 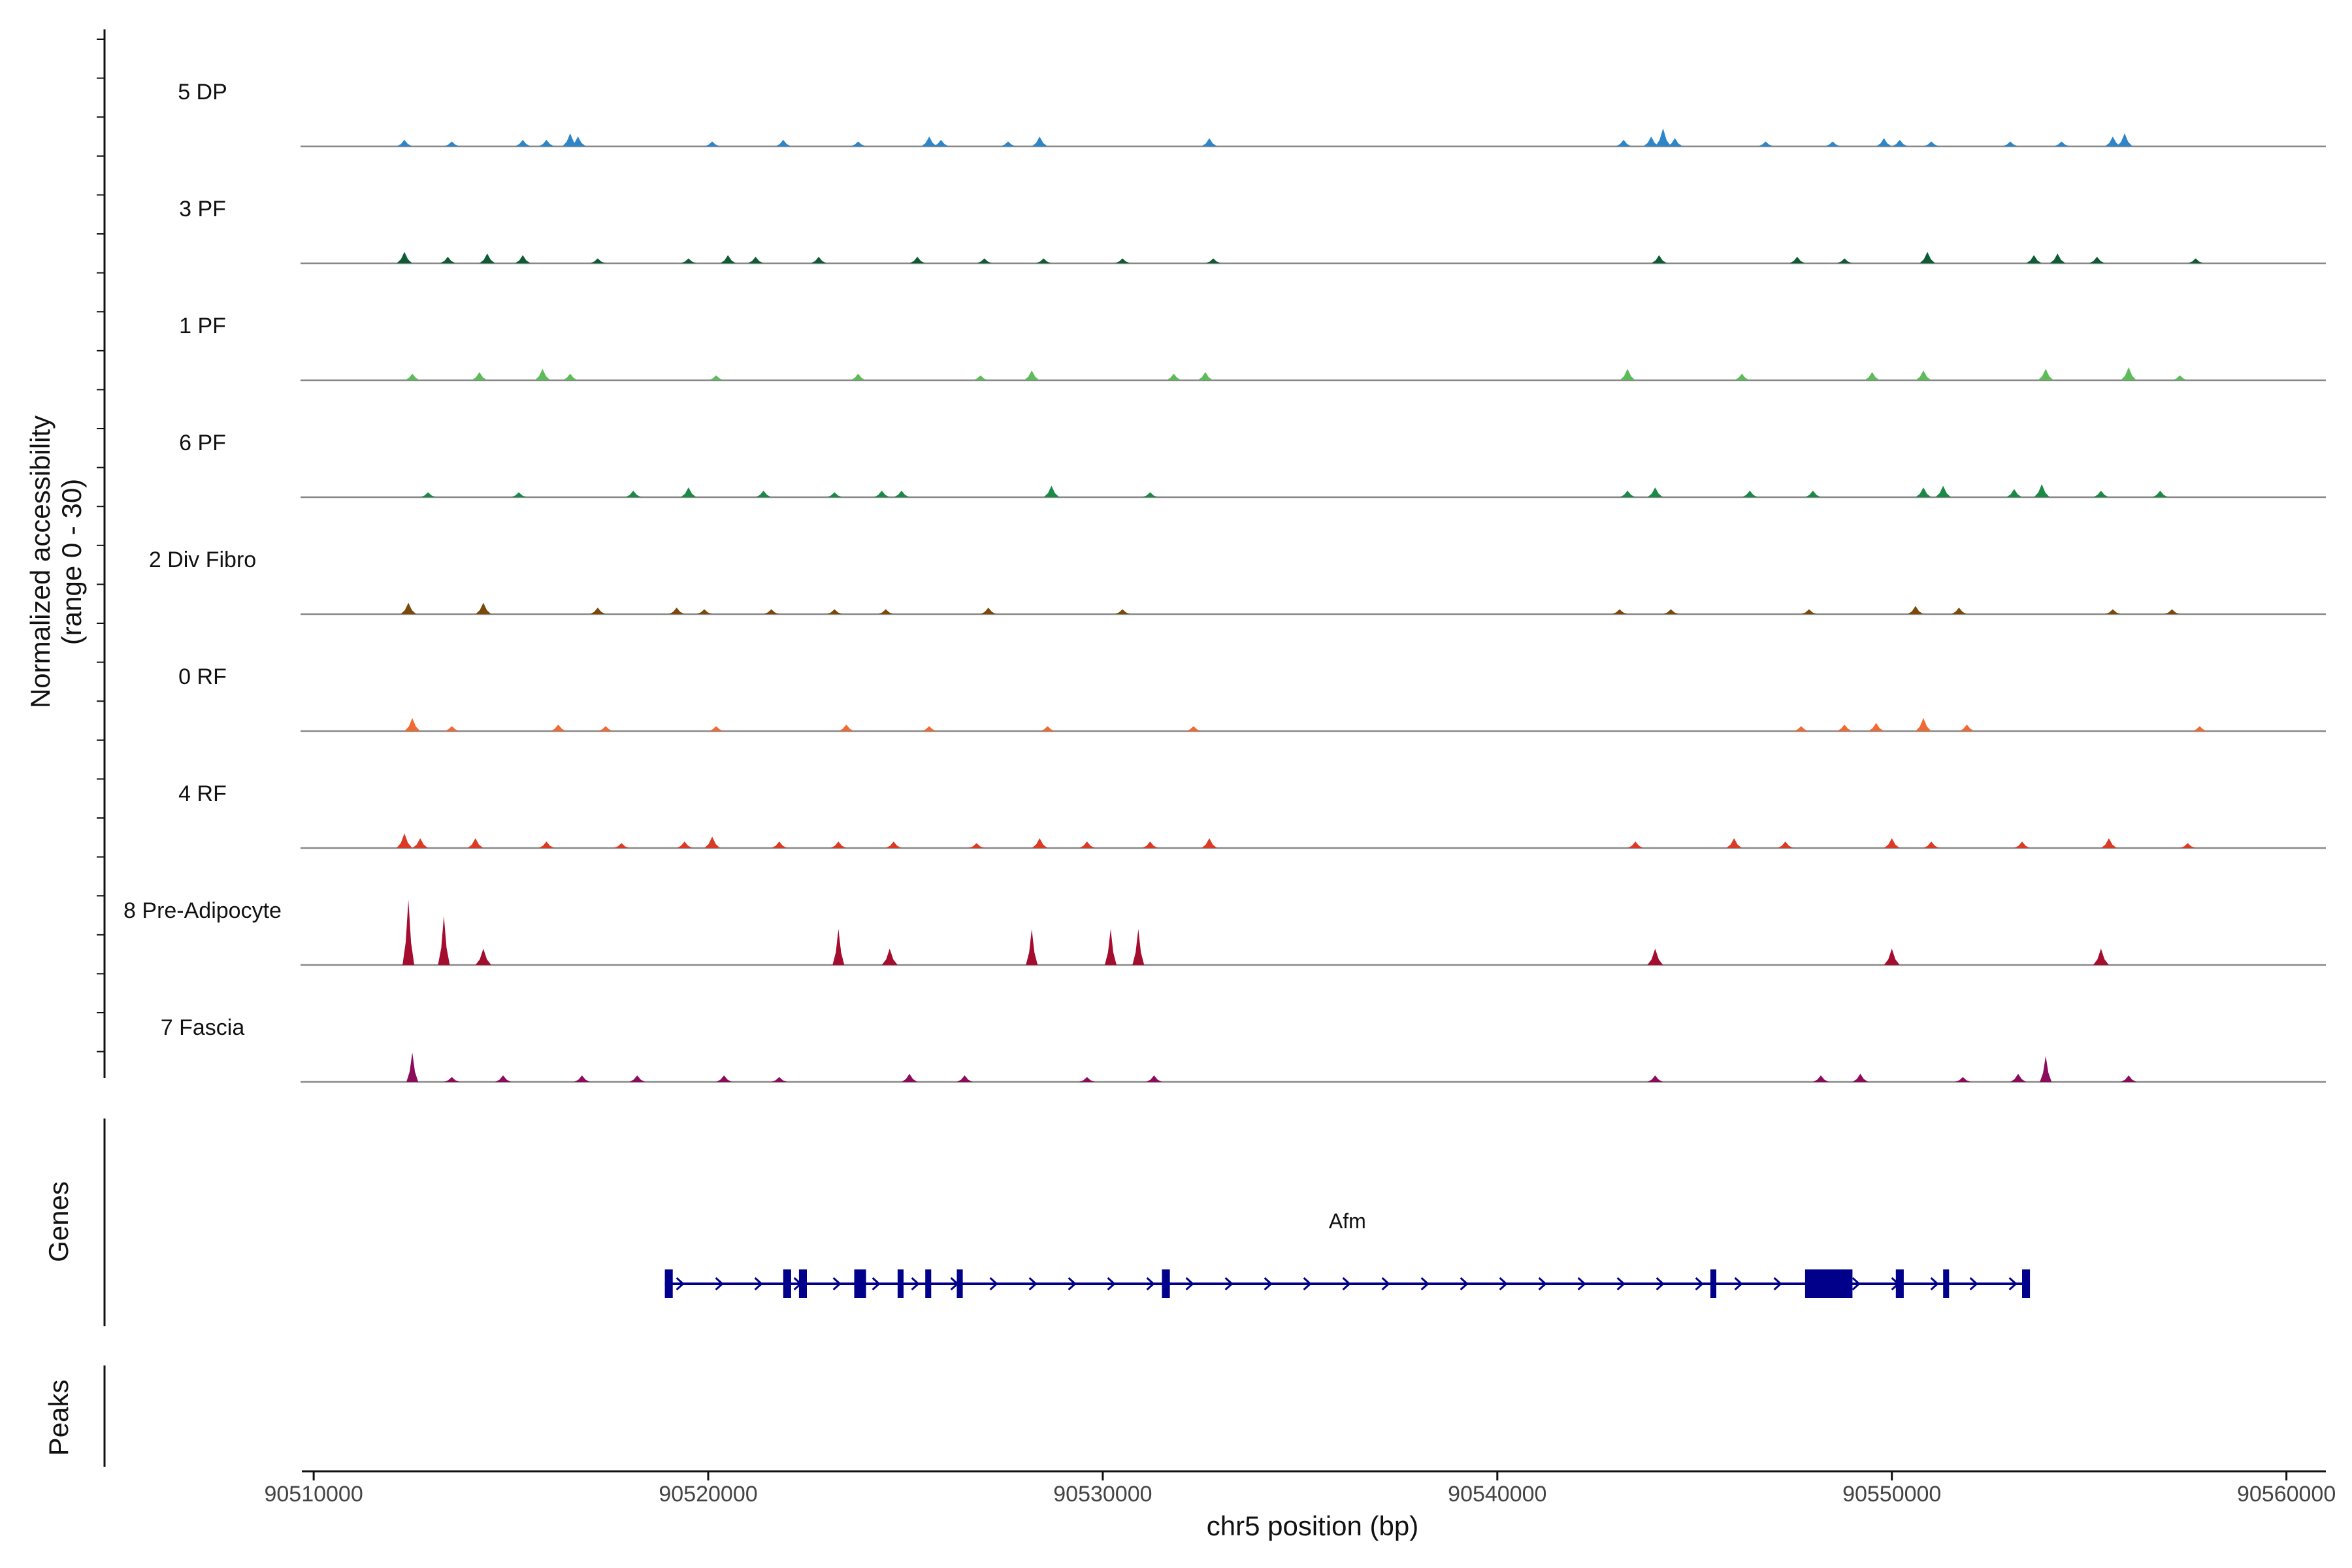 What do you see at coordinates (1224, 932) in the screenshot?
I see `coverage-track-8-pre-adipocyte: 8 Pre-Adipocyte` at bounding box center [1224, 932].